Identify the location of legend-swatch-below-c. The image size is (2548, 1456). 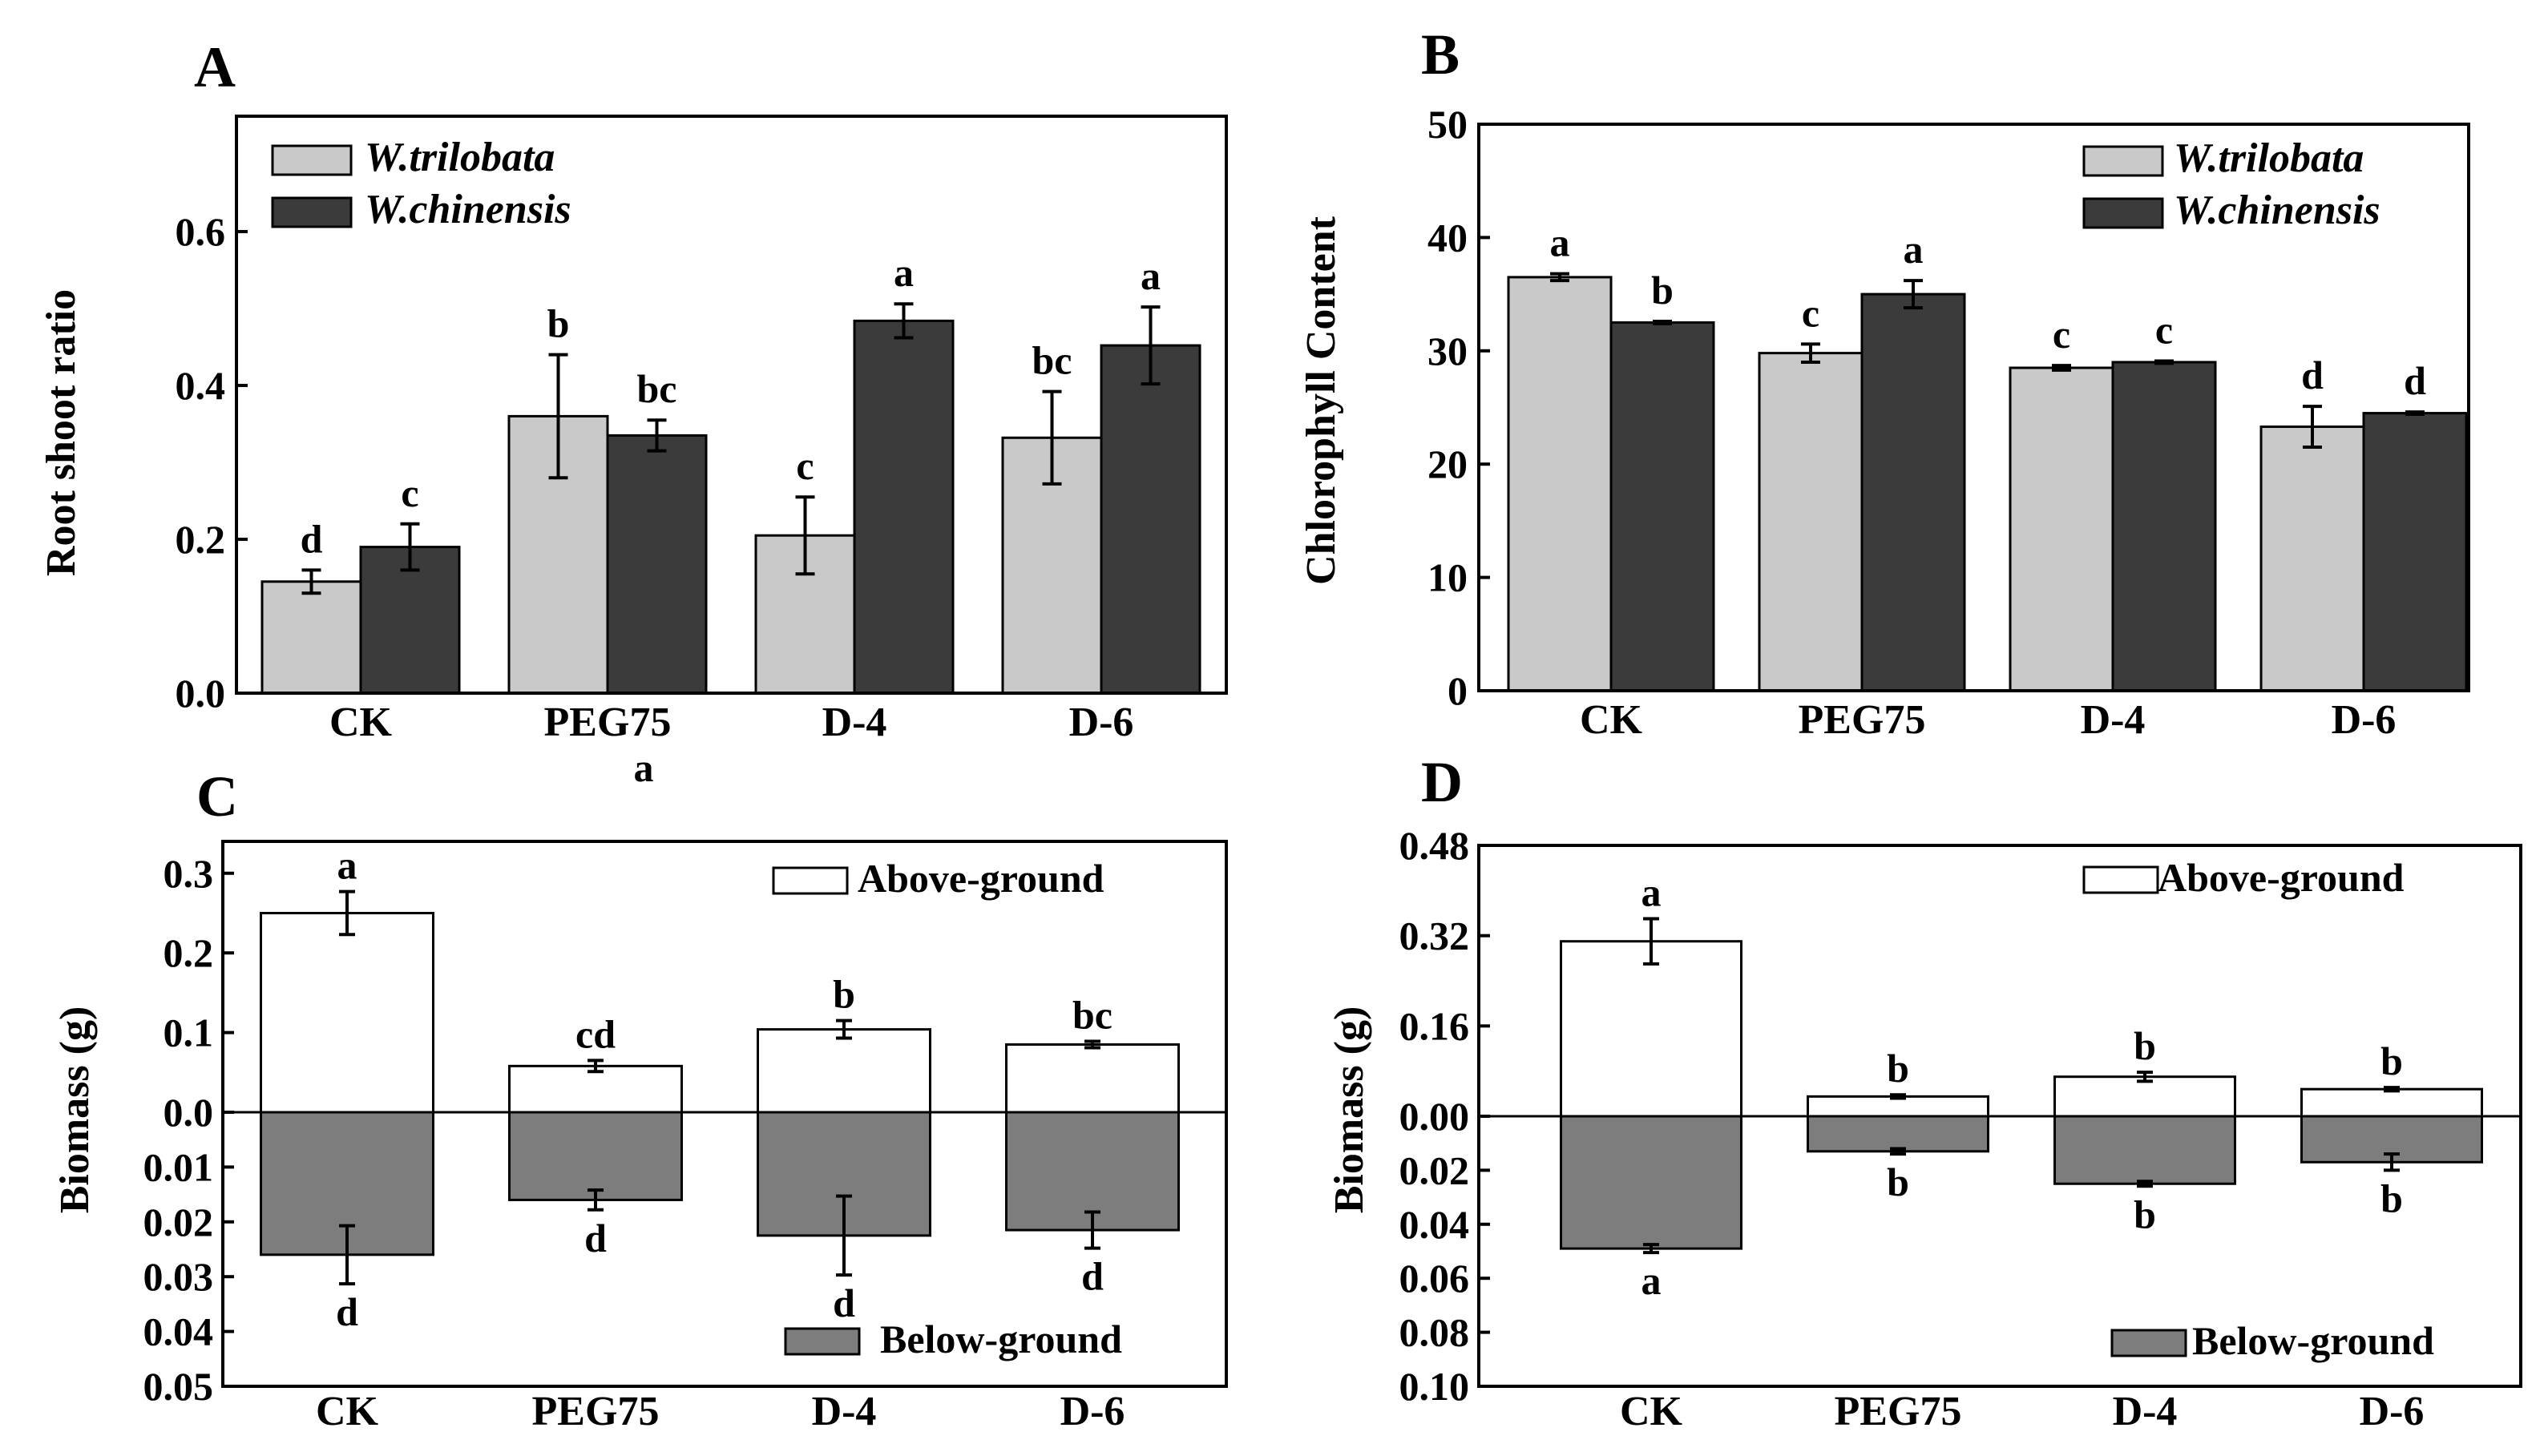
(822, 1341).